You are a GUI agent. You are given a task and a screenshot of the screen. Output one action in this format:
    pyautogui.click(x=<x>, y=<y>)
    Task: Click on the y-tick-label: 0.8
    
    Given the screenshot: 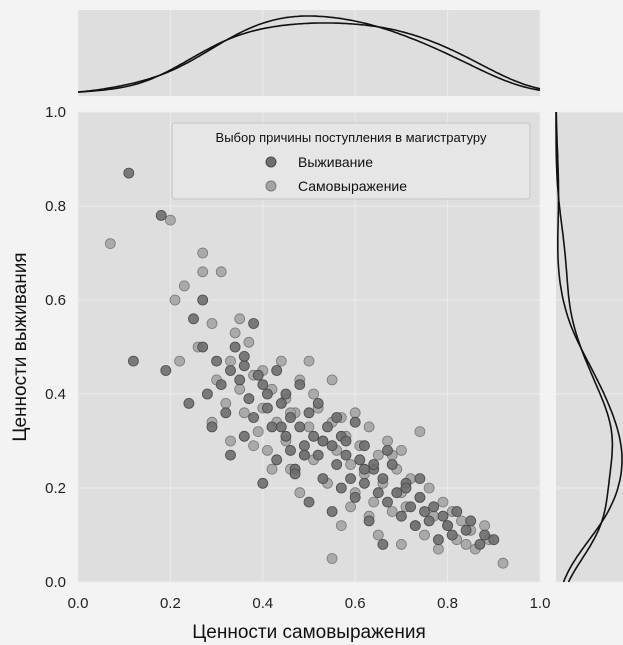 What is the action you would take?
    pyautogui.click(x=55, y=206)
    